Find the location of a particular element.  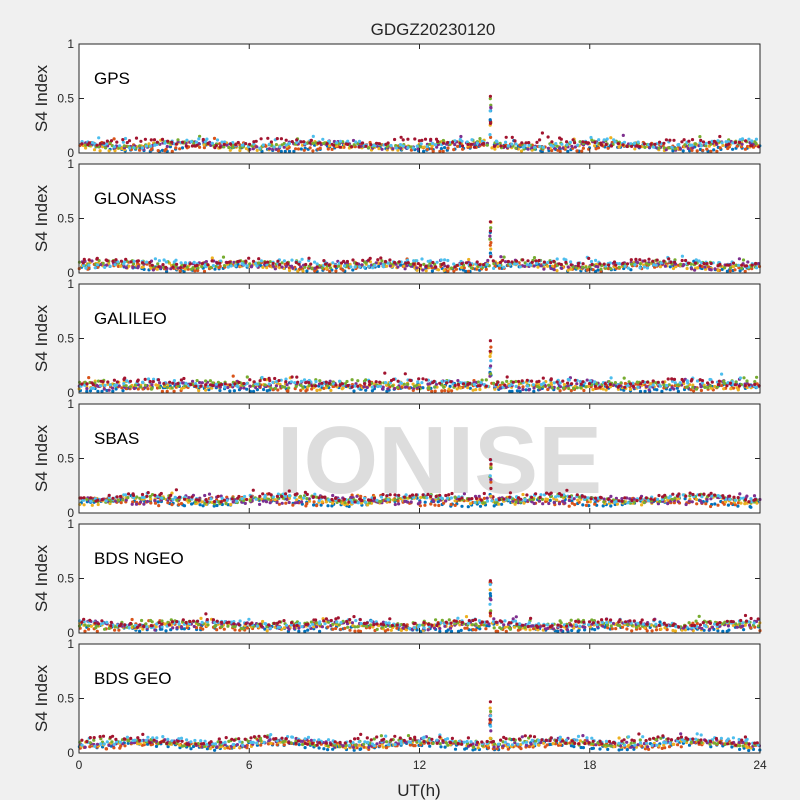

data-points is located at coordinates (420, 483).